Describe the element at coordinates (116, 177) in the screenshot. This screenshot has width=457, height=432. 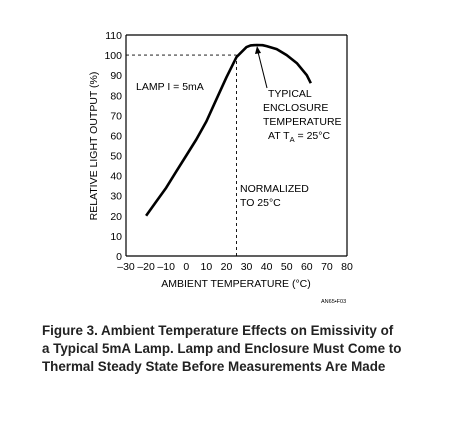
I see `y-tick-label: 40` at that location.